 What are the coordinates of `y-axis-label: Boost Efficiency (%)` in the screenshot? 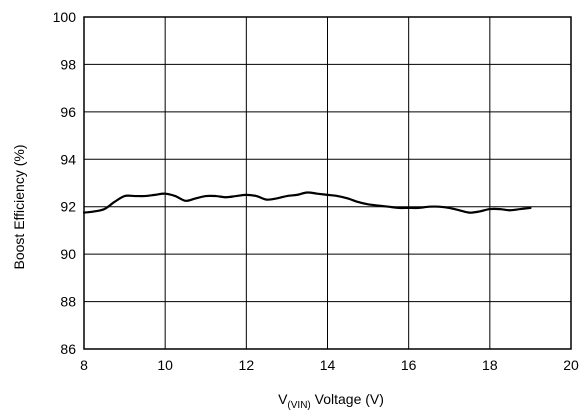 It's located at (19, 206).